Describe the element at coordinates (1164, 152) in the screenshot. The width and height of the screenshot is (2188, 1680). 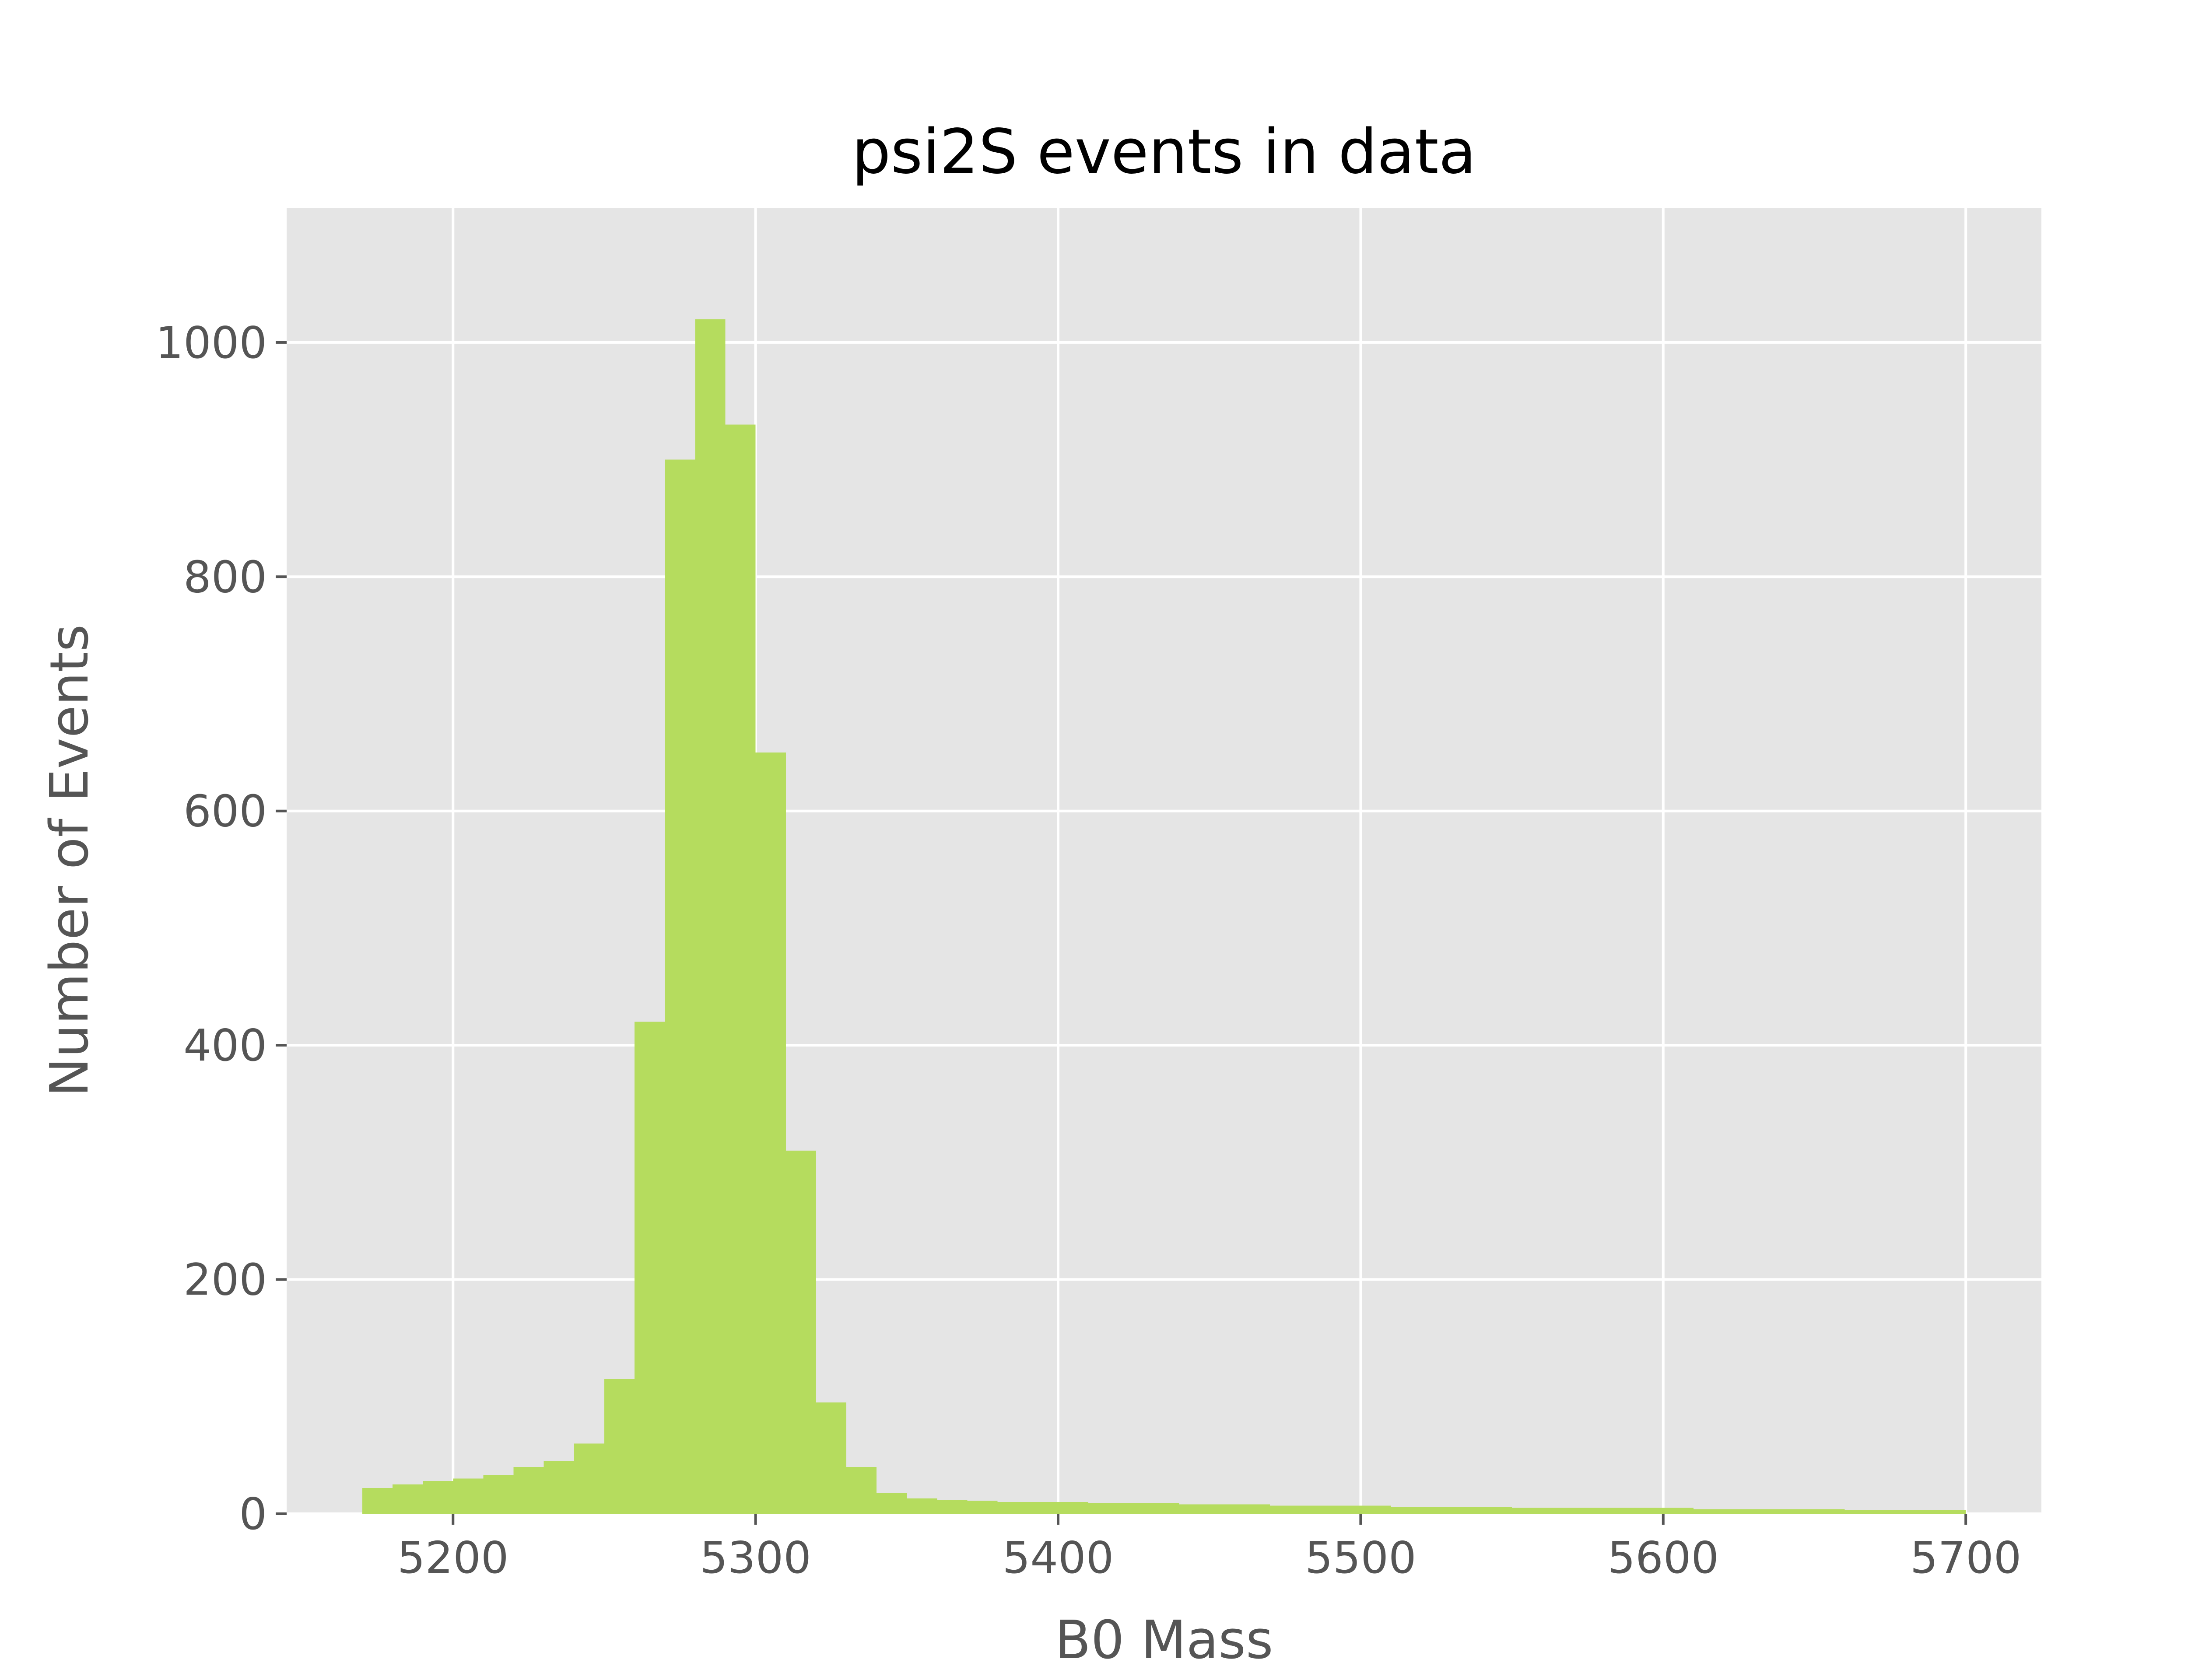
I see `chart-title: psi2S events in data` at that location.